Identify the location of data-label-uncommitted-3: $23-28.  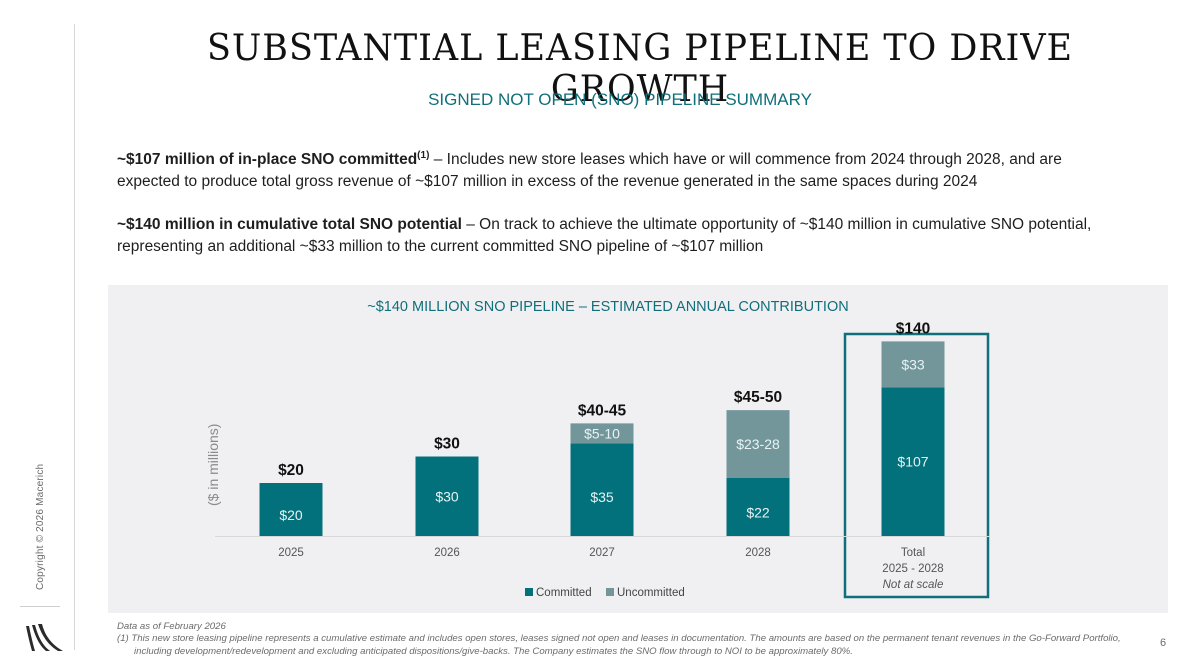
(758, 444).